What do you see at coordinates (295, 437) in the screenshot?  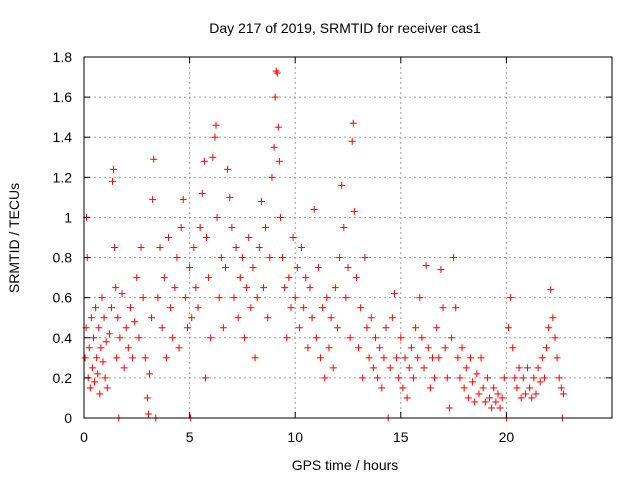 I see `x-tick-label: 10` at bounding box center [295, 437].